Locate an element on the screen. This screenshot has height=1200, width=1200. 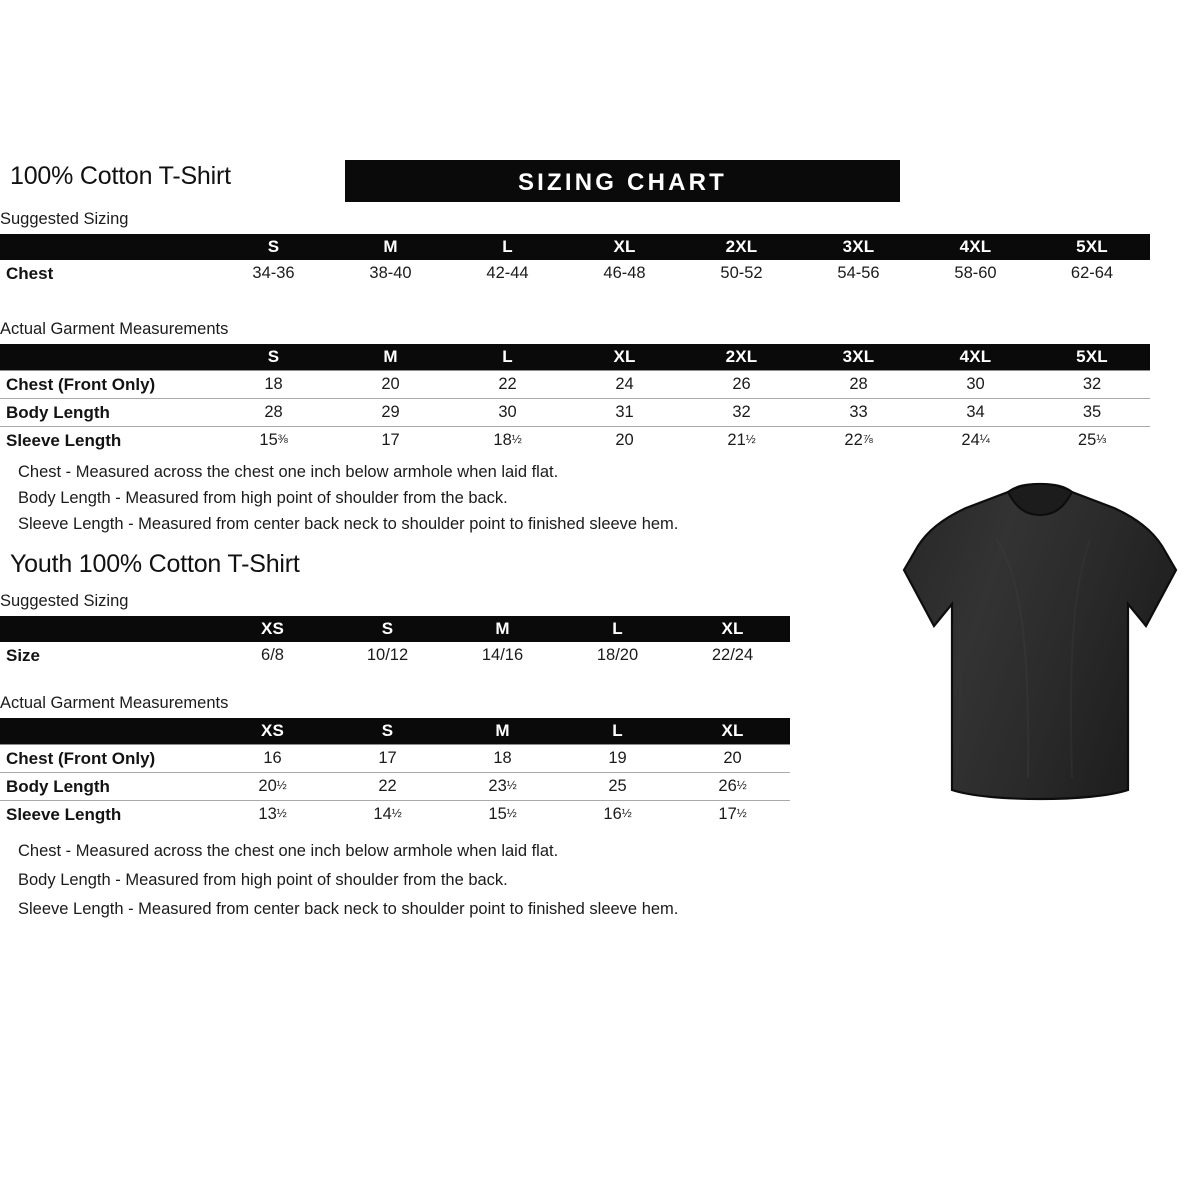
youth-suggested-cell: 14/16 is located at coordinates (502, 655).